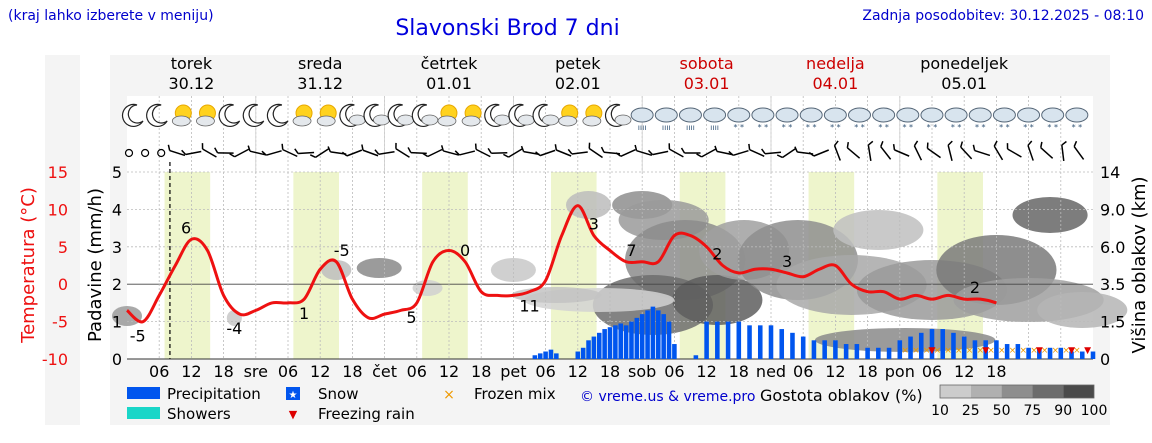 Image resolution: width=1152 pixels, height=443 pixels. What do you see at coordinates (955, 391) in the screenshot?
I see `cloud-legend-swatch` at bounding box center [955, 391].